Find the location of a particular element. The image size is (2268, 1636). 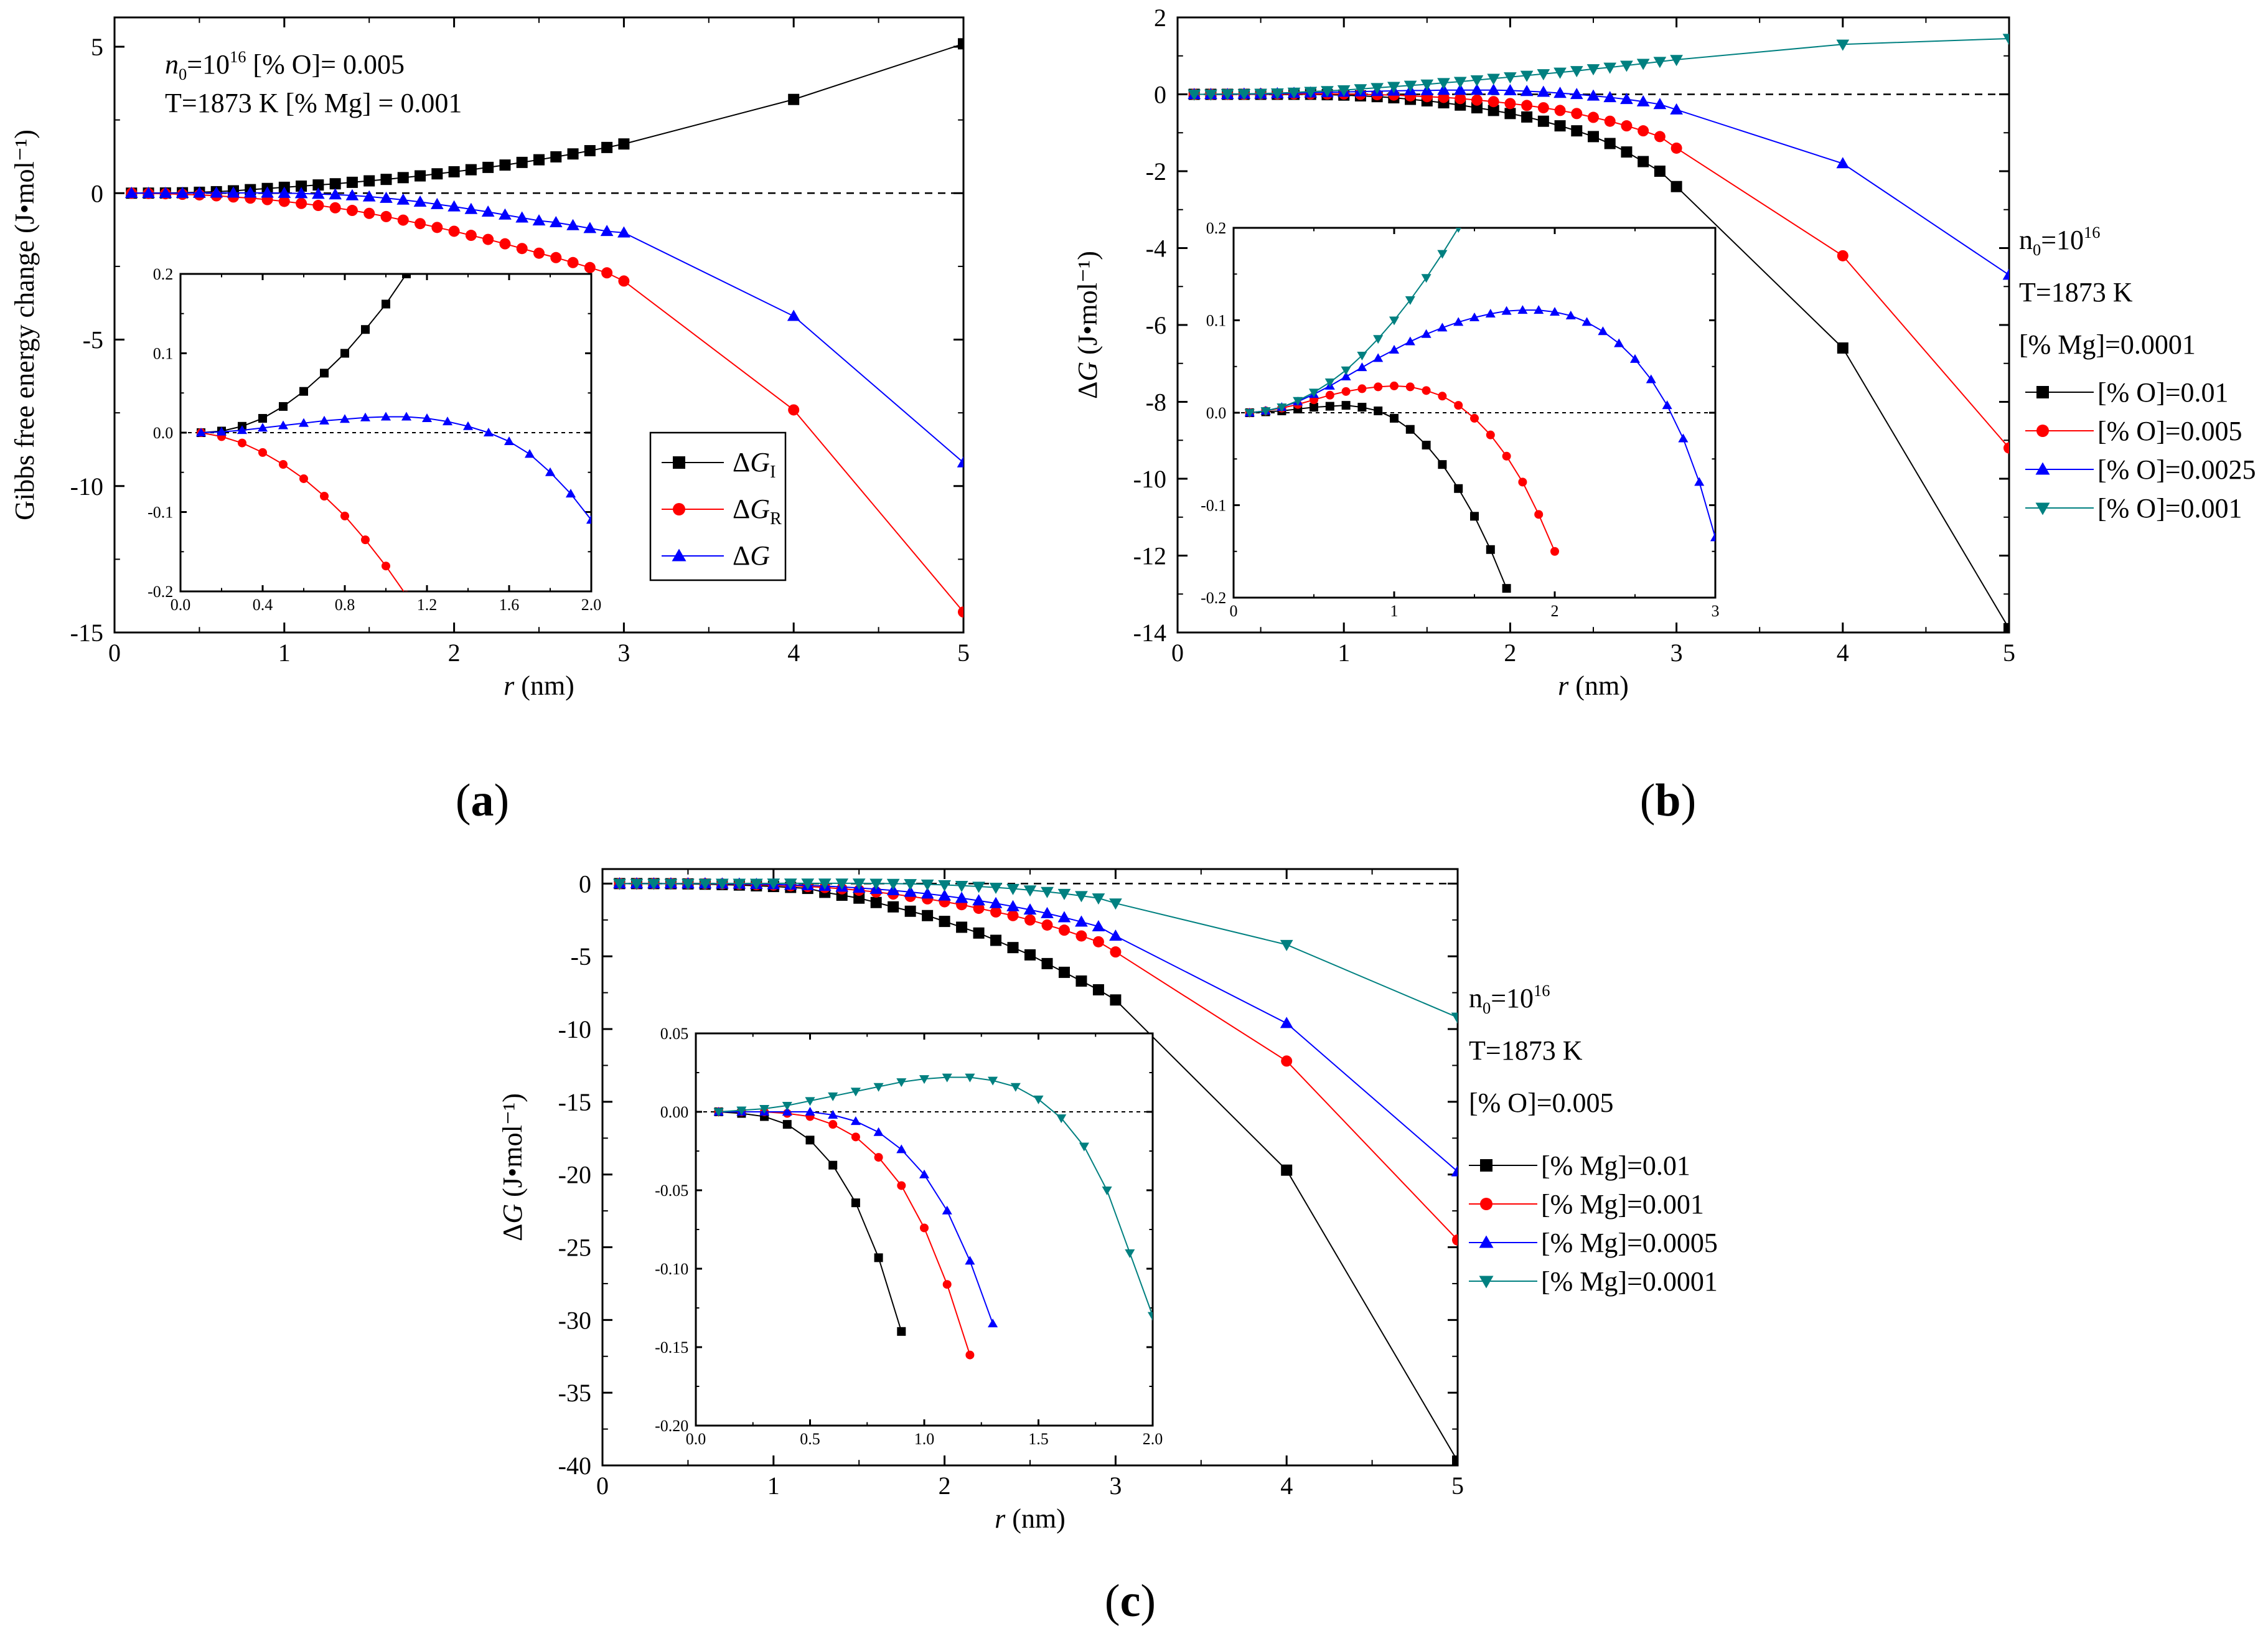

main-x-tick-label: 3 is located at coordinates (1677, 653).